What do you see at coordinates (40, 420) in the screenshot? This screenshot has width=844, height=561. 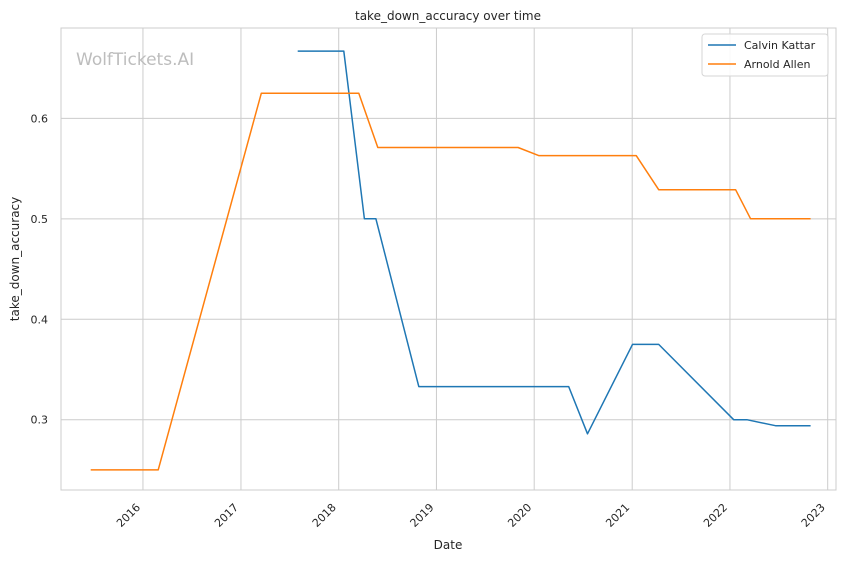 I see `y-tick-label: 0.3` at bounding box center [40, 420].